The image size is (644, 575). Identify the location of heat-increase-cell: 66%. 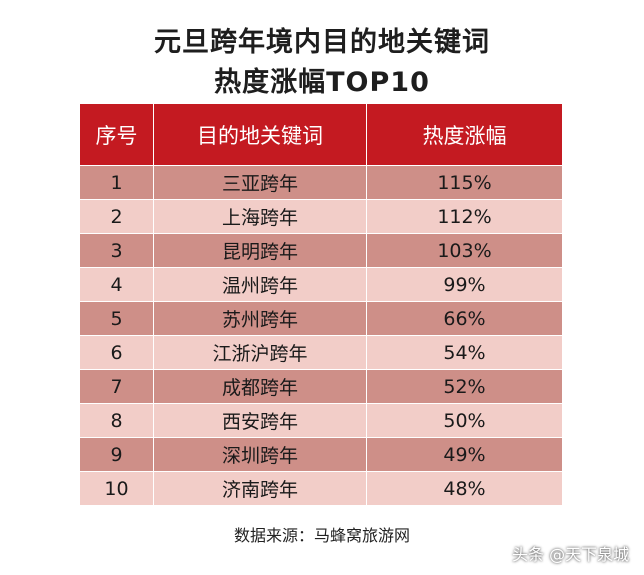
(464, 318).